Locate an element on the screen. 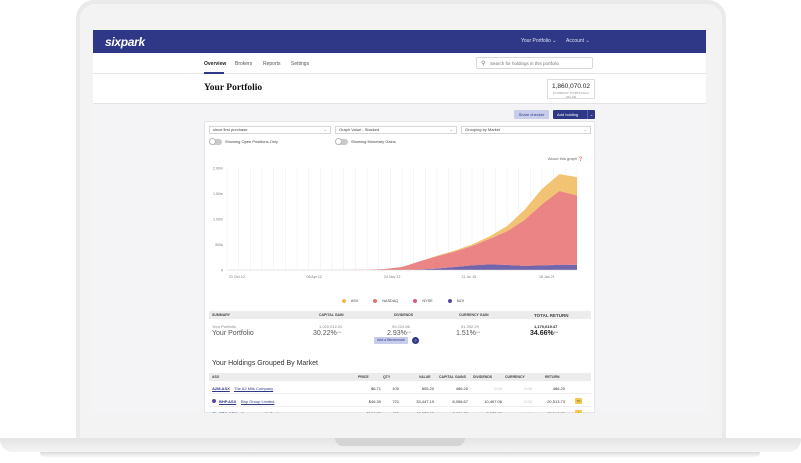 This screenshot has width=801, height=463. y-tick-label: 1.00m is located at coordinates (218, 220).